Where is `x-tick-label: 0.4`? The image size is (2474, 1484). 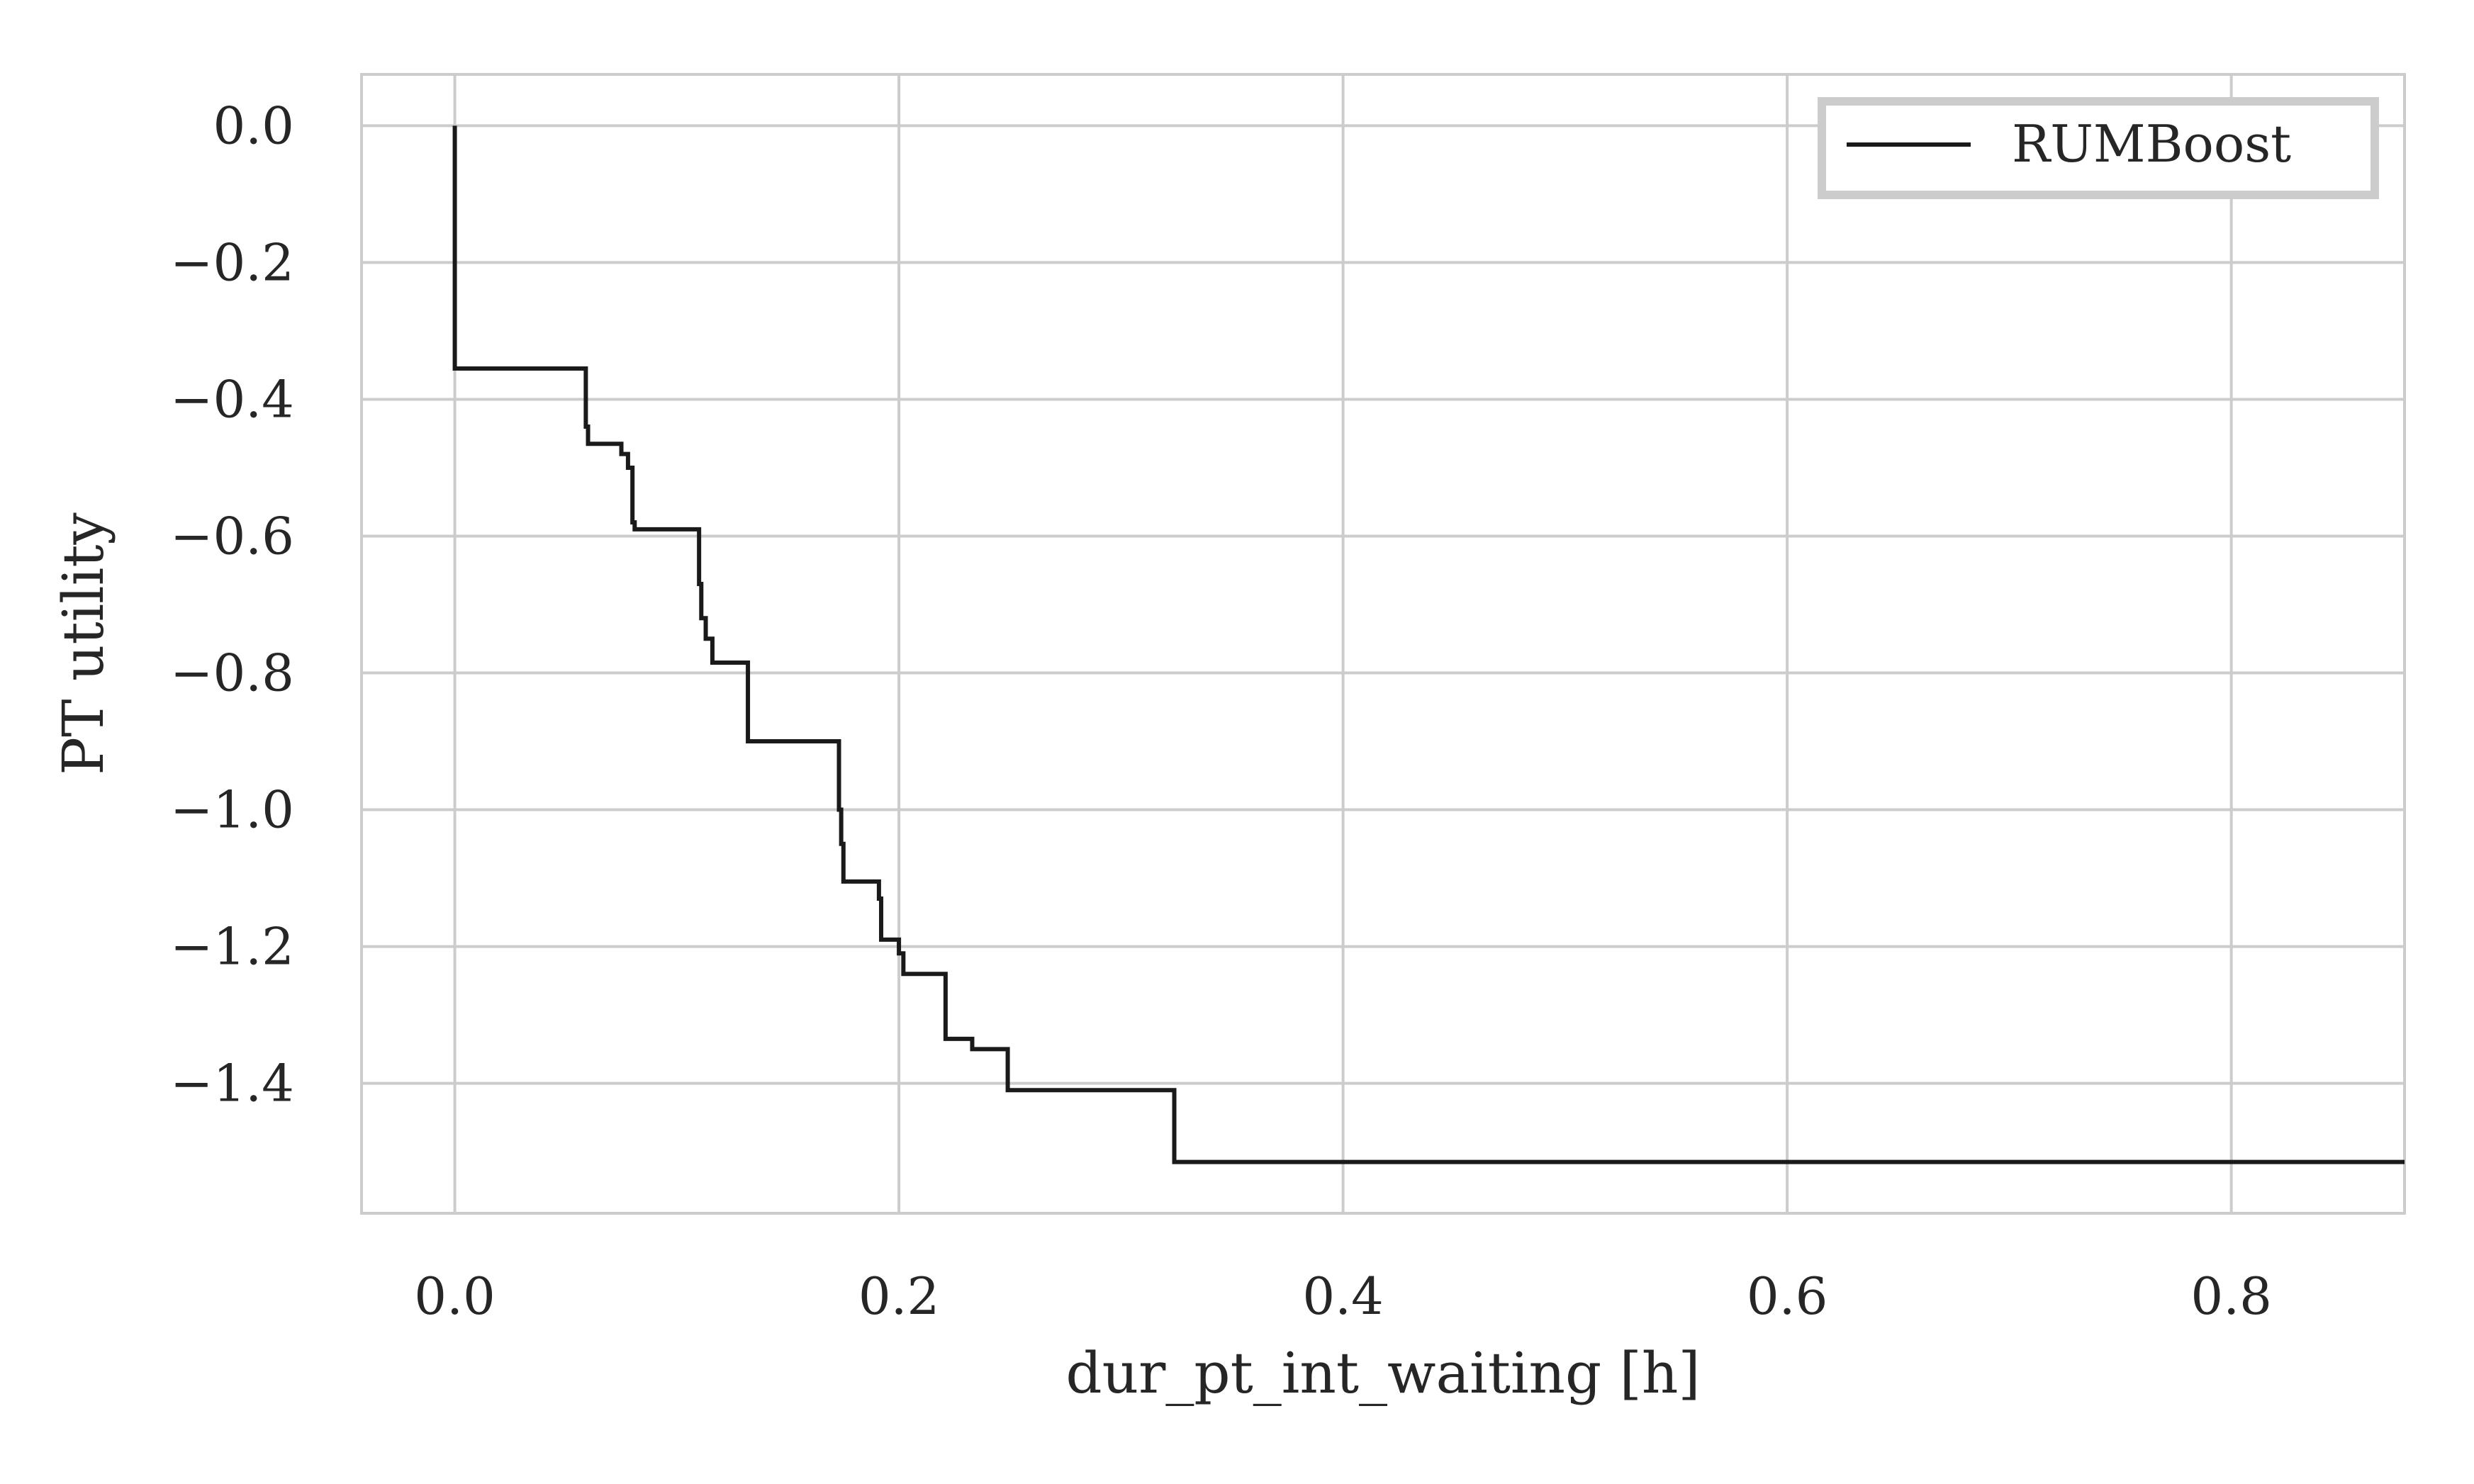 x-tick-label: 0.4 is located at coordinates (1343, 1296).